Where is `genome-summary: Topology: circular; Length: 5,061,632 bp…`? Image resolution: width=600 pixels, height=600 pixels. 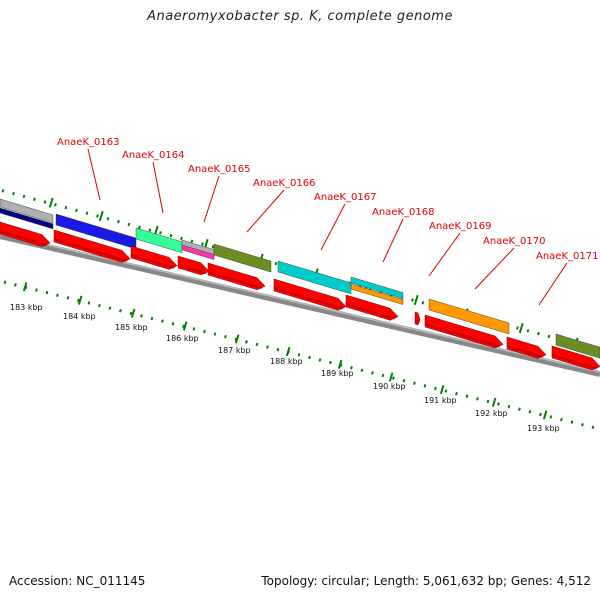
genome-summary: Topology: circular; Length: 5,061,632 bp… is located at coordinates (426, 581).